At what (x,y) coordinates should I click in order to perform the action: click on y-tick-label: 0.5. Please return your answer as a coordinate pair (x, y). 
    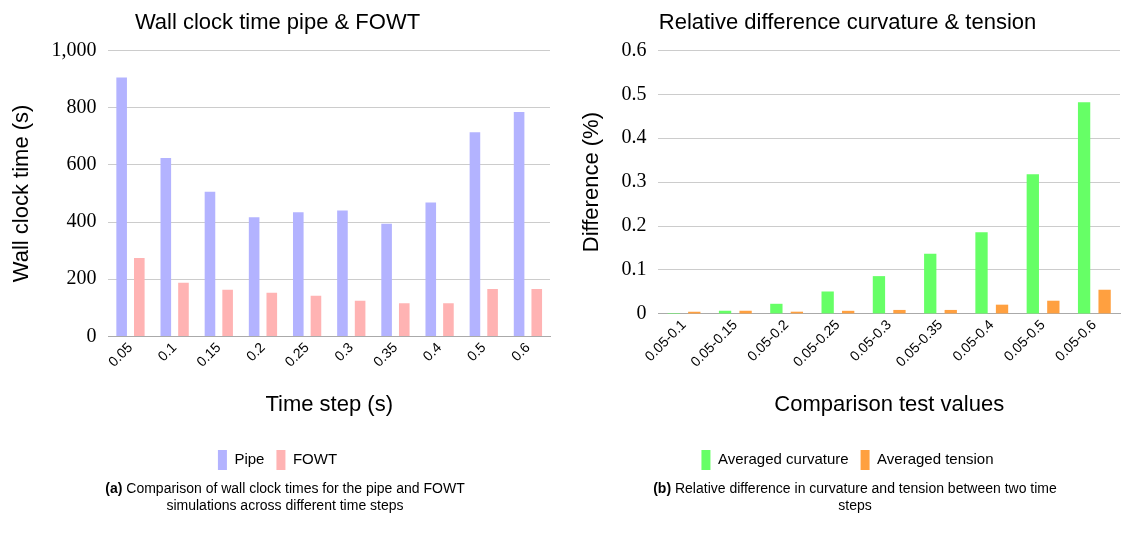
    Looking at the image, I should click on (634, 92).